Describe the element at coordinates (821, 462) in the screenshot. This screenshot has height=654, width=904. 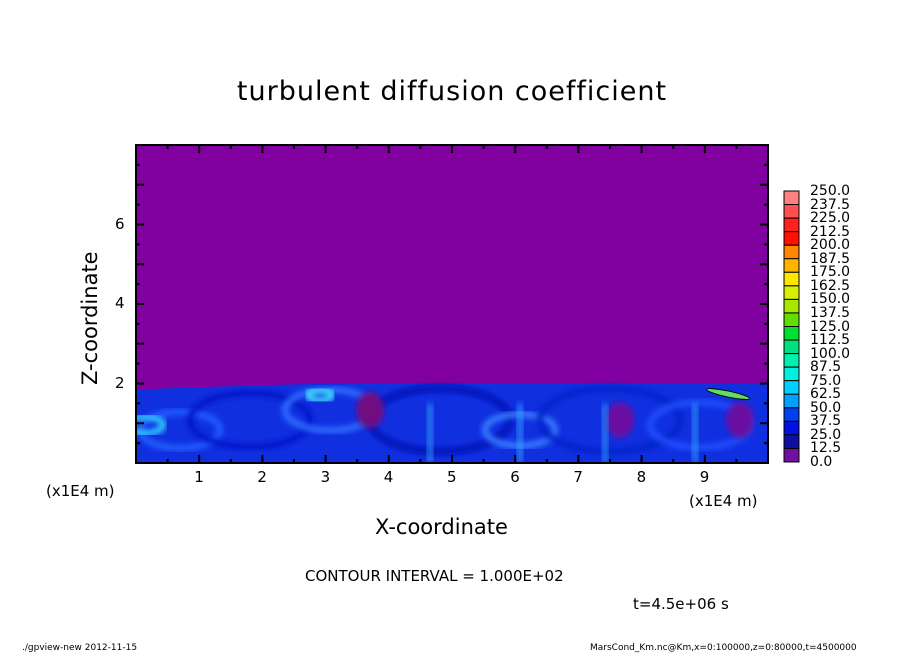
I see `colorbar-label: 0.0` at that location.